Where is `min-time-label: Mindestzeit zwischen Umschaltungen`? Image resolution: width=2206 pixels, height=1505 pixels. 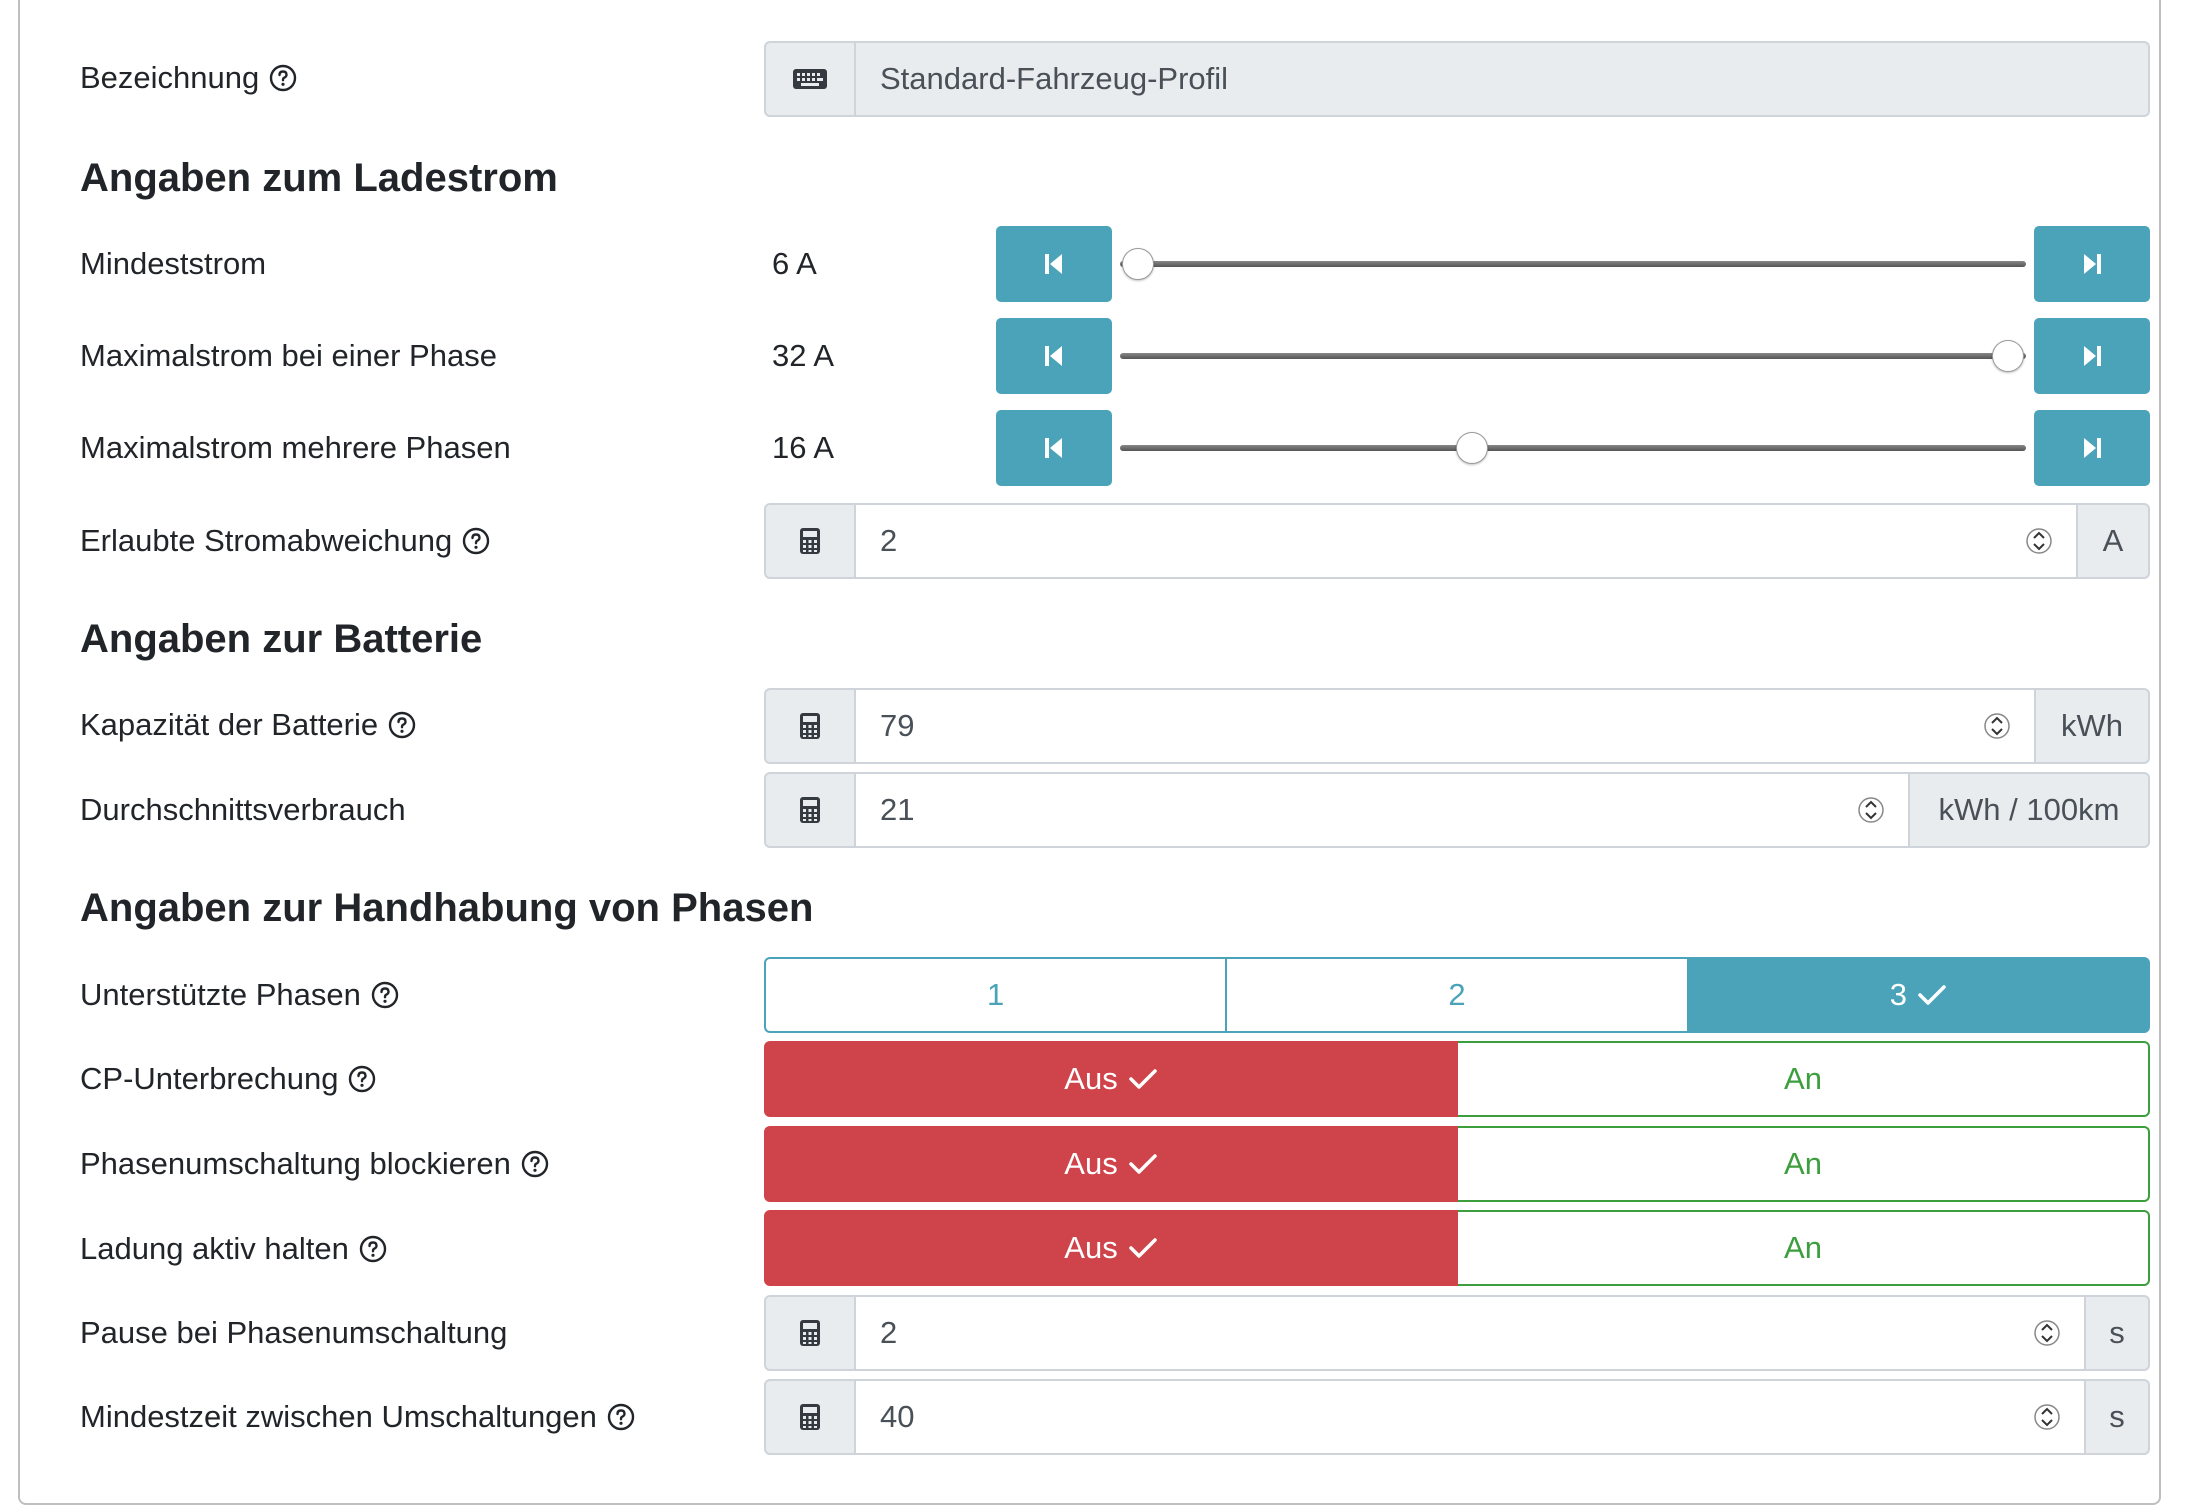 min-time-label: Mindestzeit zwischen Umschaltungen is located at coordinates (357, 1417).